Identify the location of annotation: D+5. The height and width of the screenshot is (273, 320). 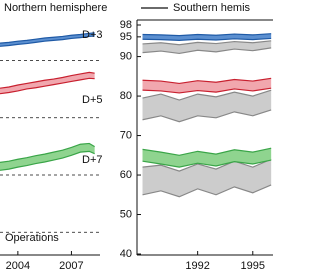
(92, 100).